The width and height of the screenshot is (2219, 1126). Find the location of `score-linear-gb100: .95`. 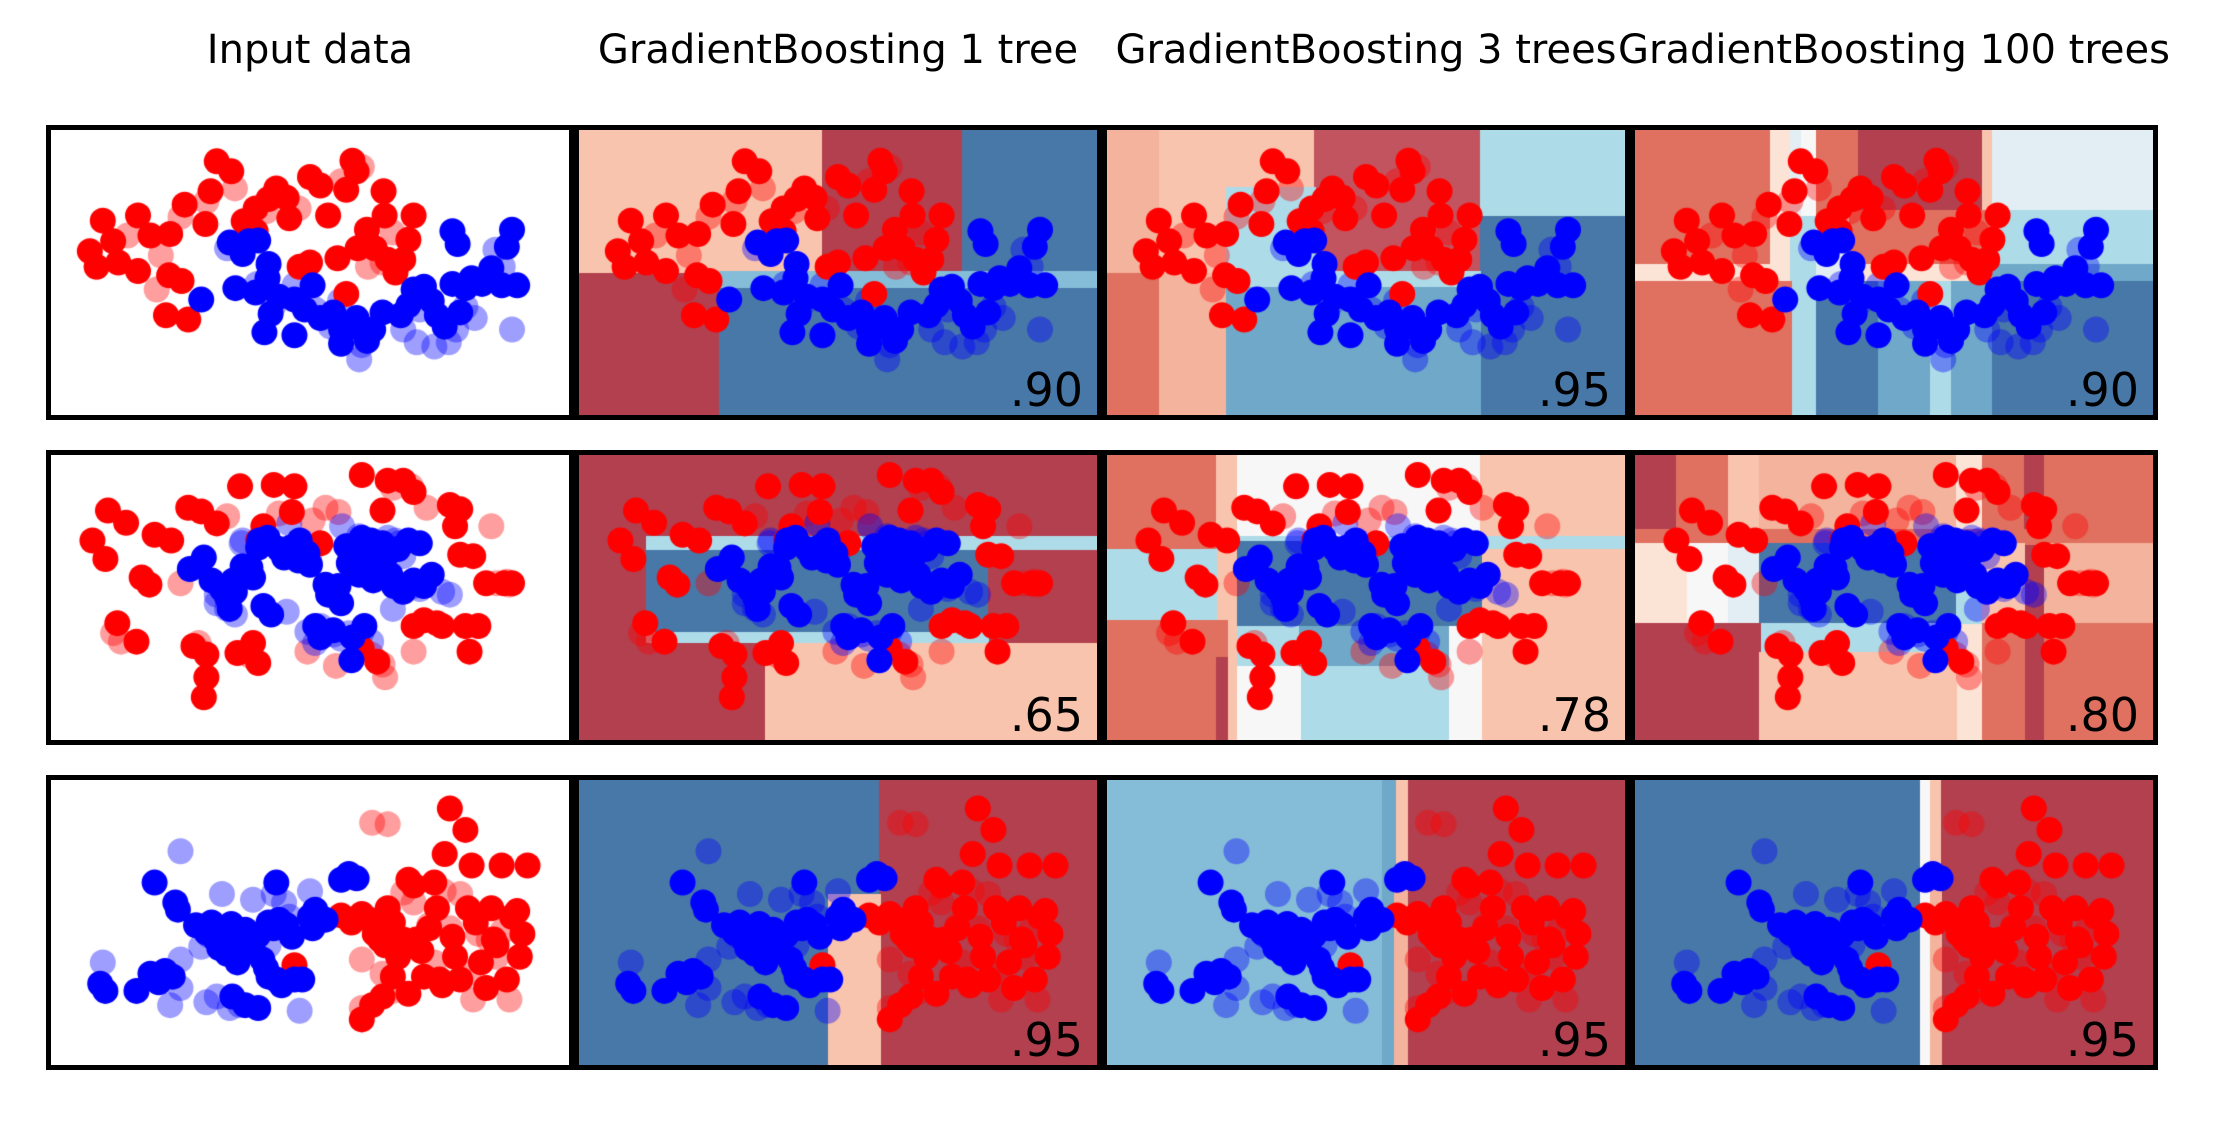

score-linear-gb100: .95 is located at coordinates (2102, 1040).